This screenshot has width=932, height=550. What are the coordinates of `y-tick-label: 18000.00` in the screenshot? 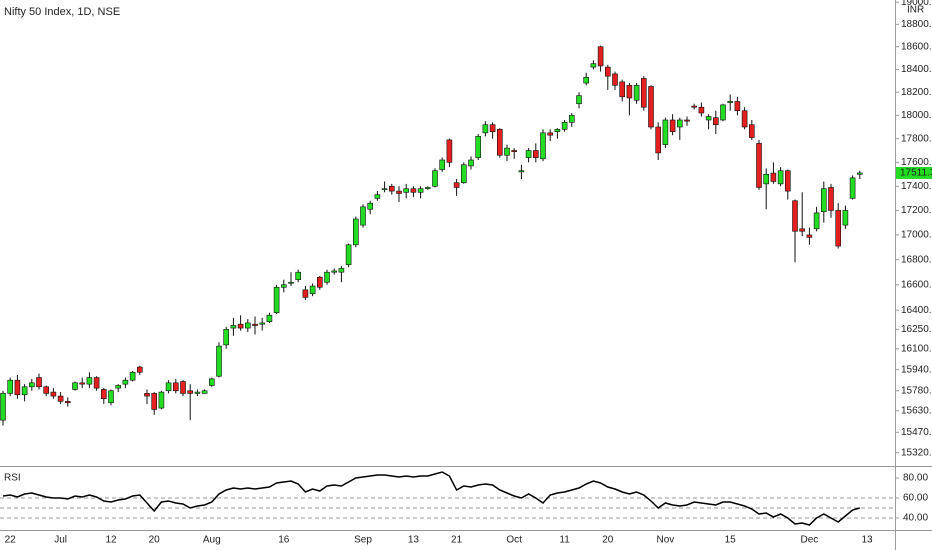 It's located at (916, 115).